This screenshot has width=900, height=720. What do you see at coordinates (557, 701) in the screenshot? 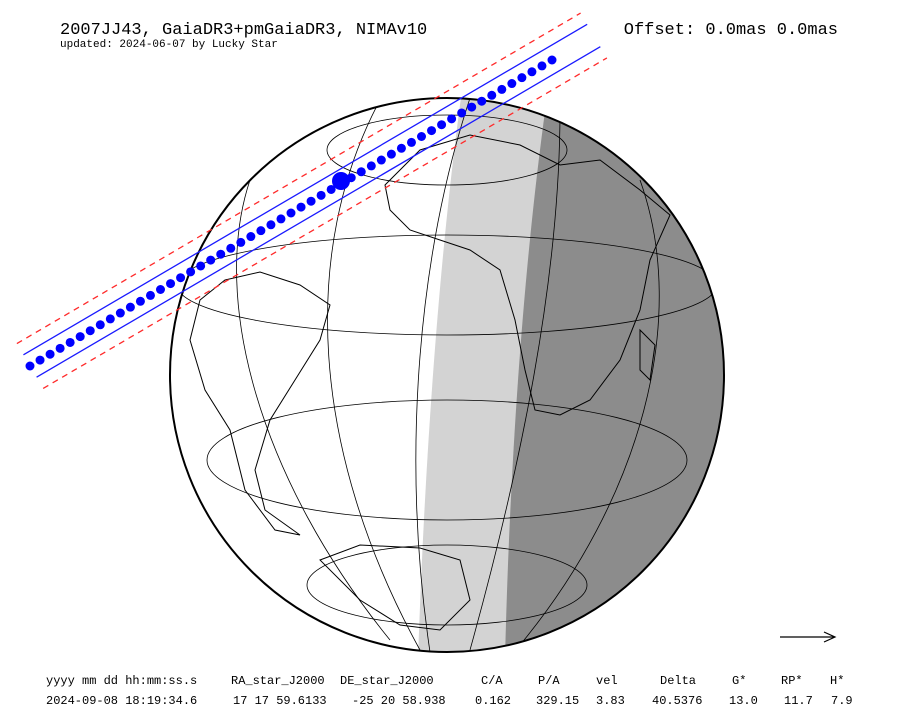
I see `table-cell: 329.15` at bounding box center [557, 701].